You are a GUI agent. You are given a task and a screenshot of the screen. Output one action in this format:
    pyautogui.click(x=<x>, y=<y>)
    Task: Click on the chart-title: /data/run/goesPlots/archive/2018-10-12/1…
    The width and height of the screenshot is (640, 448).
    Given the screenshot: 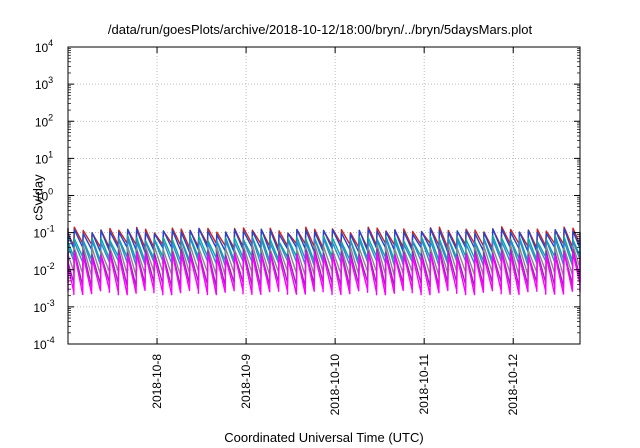 What is the action you would take?
    pyautogui.click(x=320, y=29)
    